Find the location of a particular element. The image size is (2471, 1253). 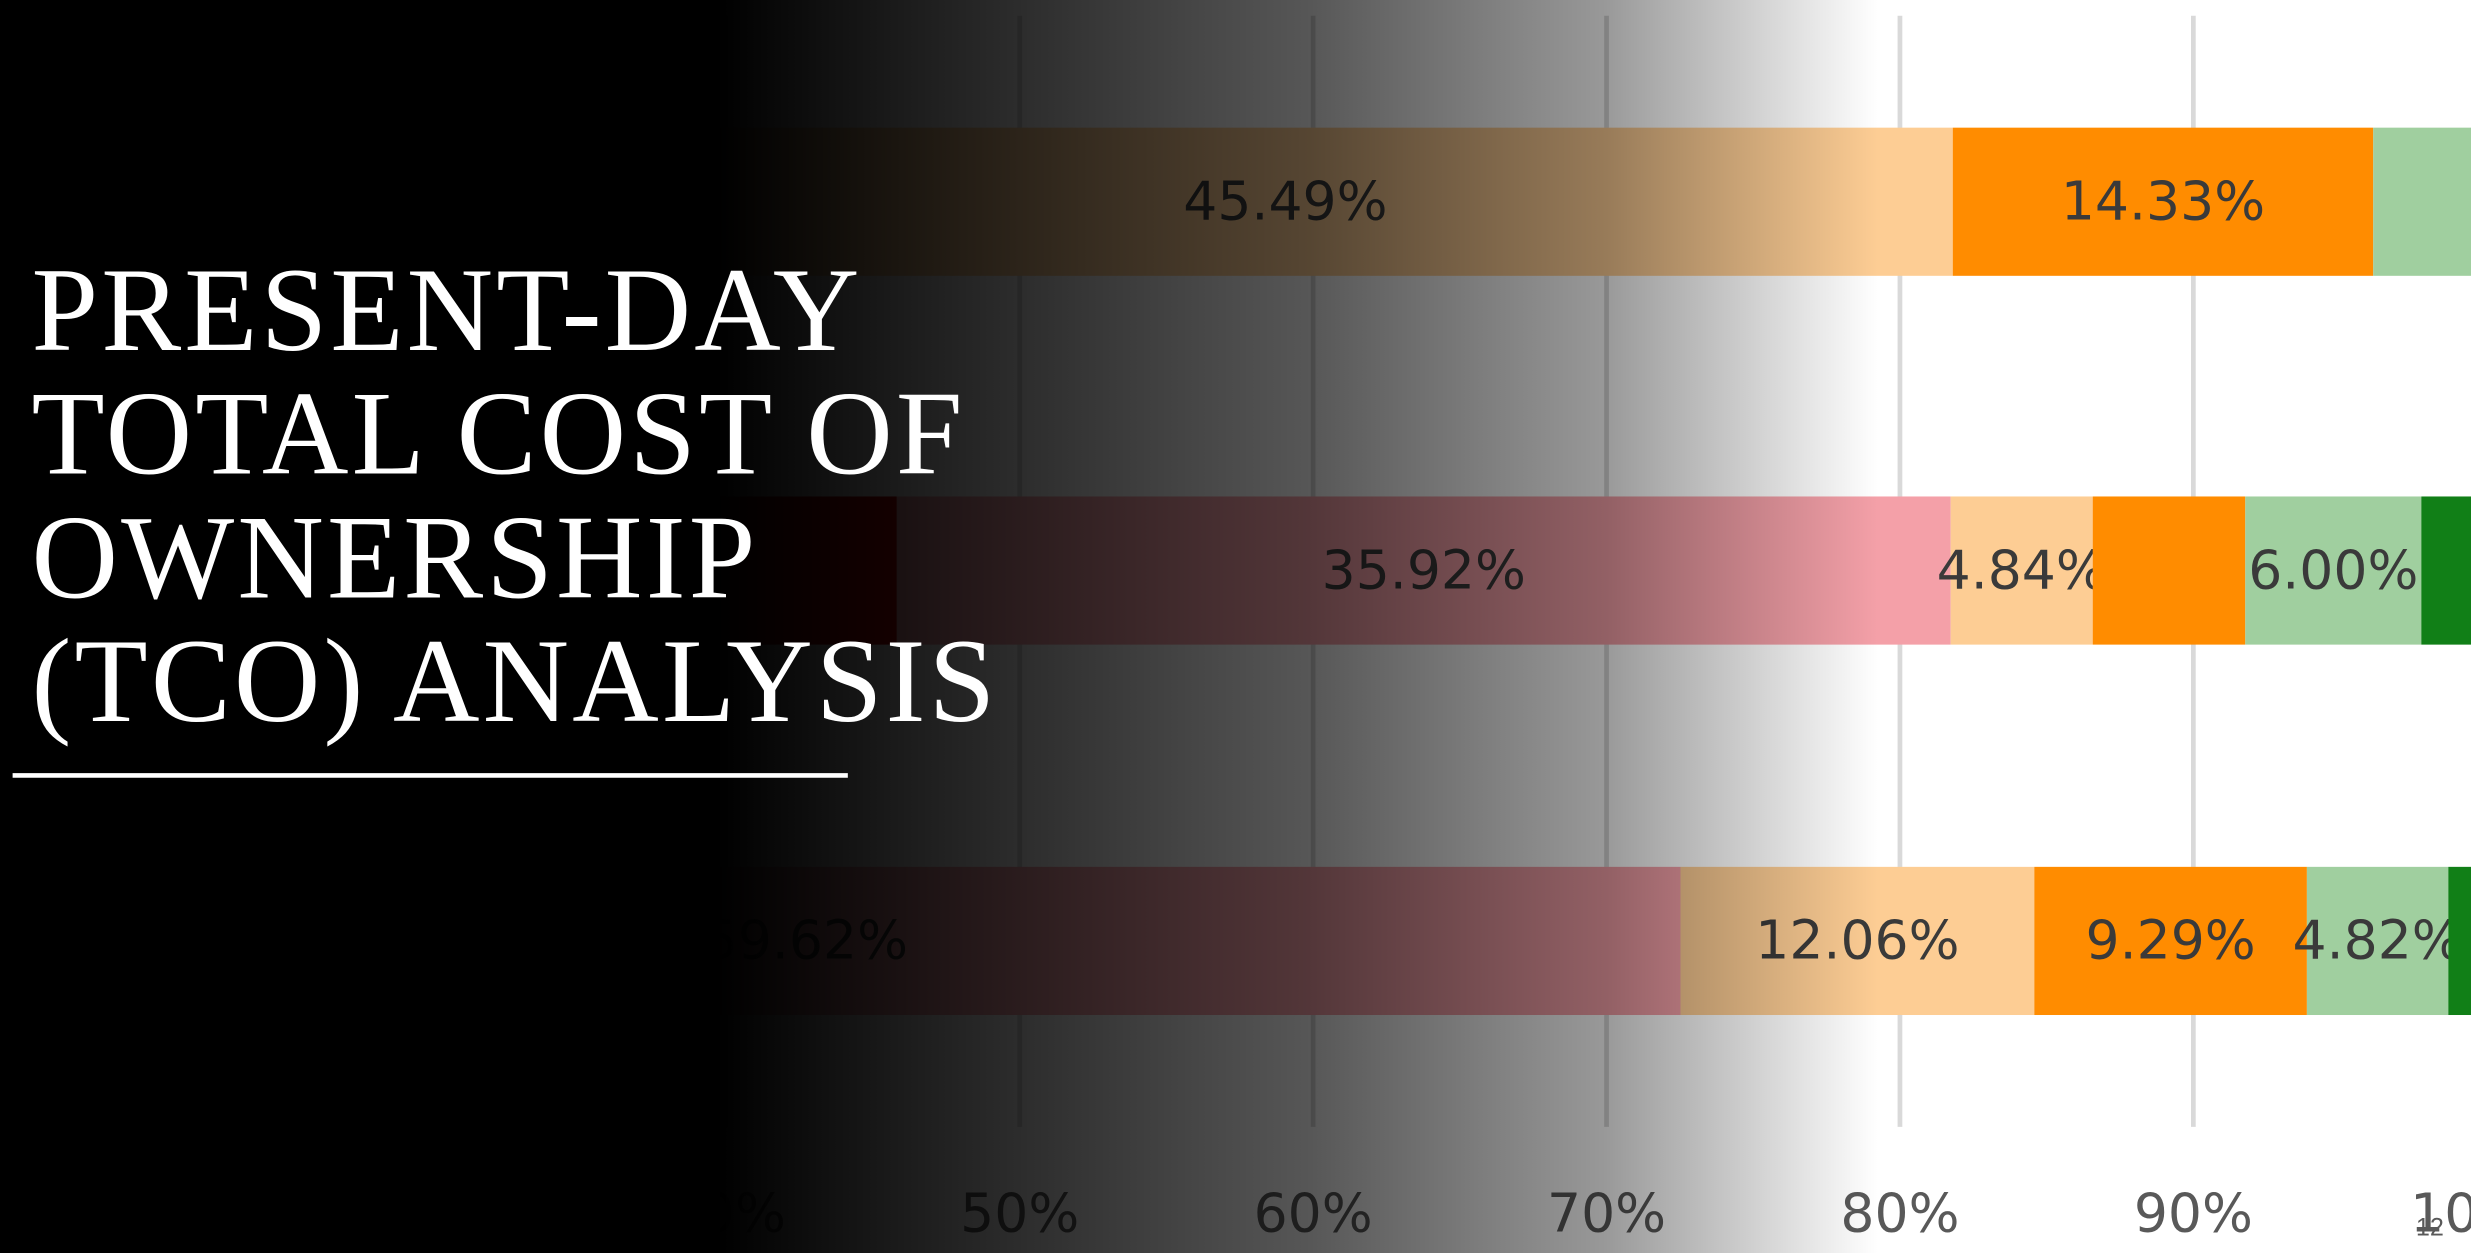

title-line: TOTAL COST OF is located at coordinates (499, 433).